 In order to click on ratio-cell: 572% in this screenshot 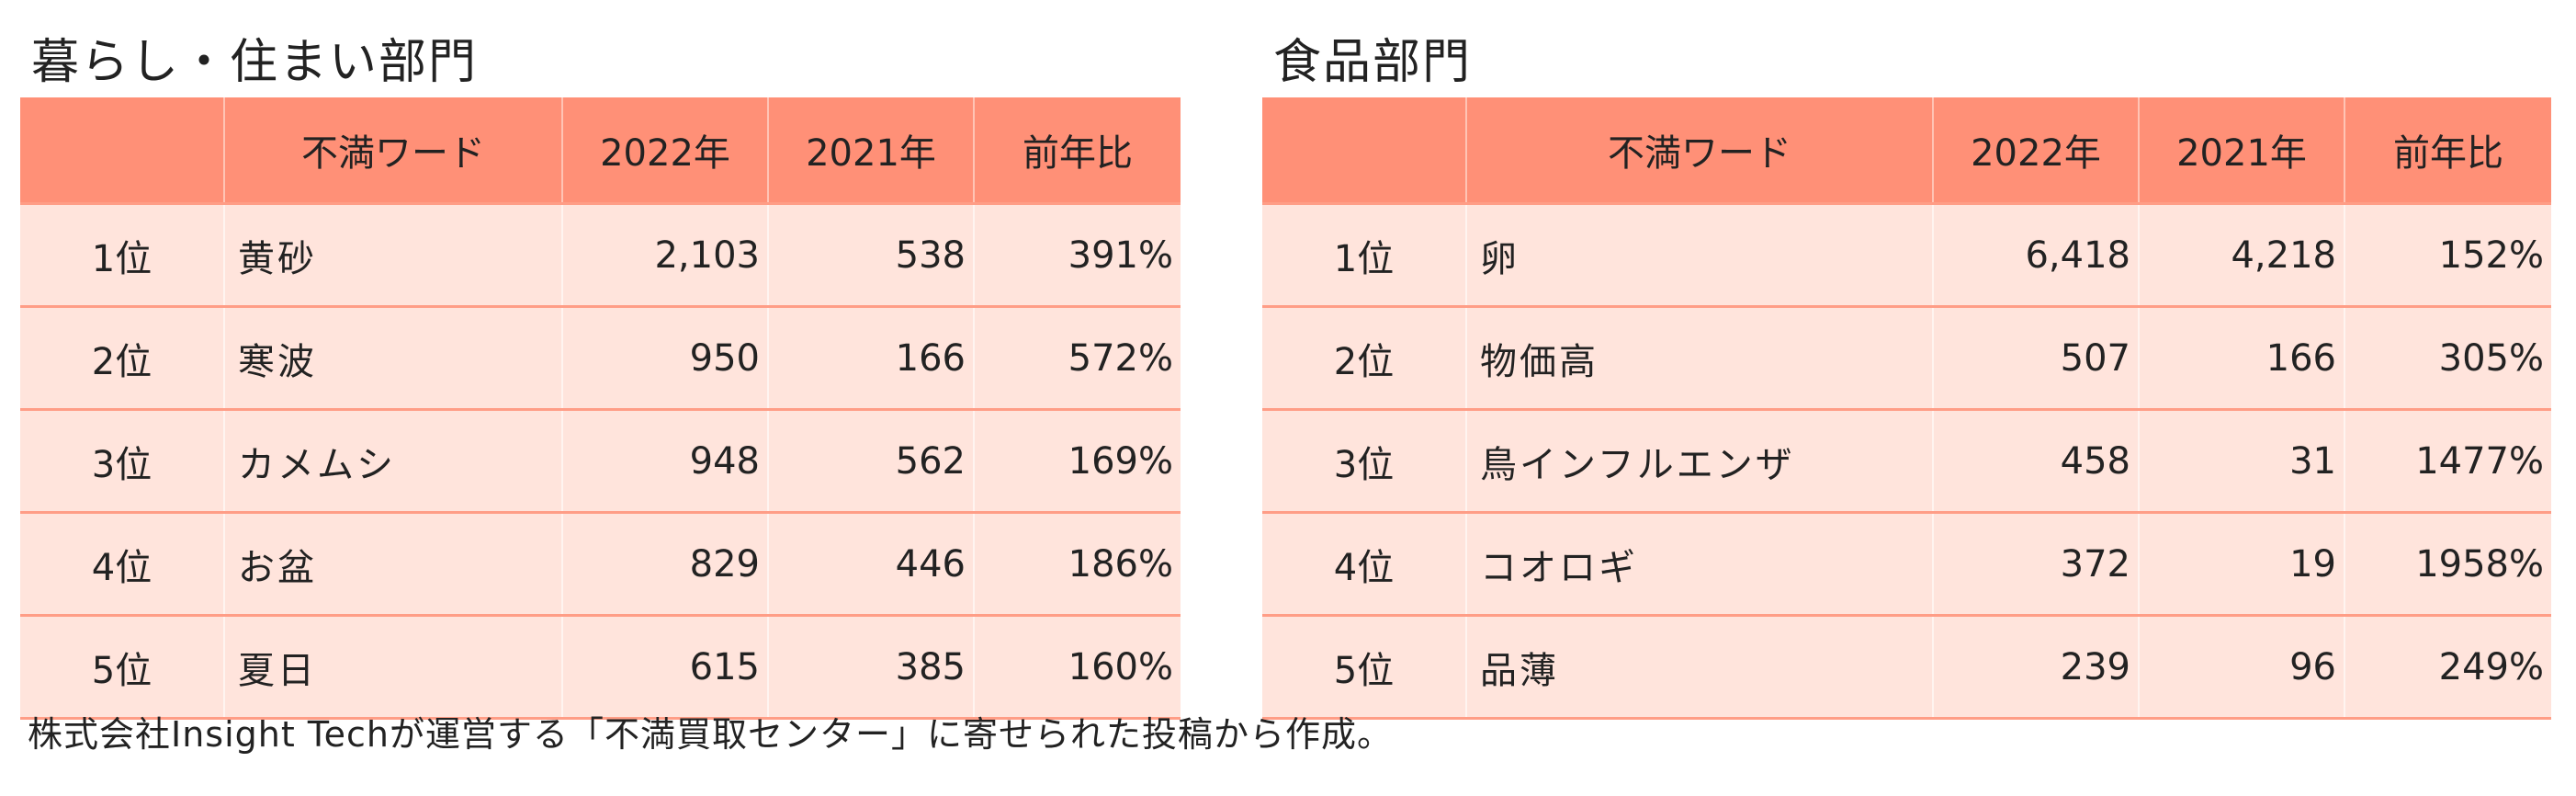, I will do `click(1077, 357)`.